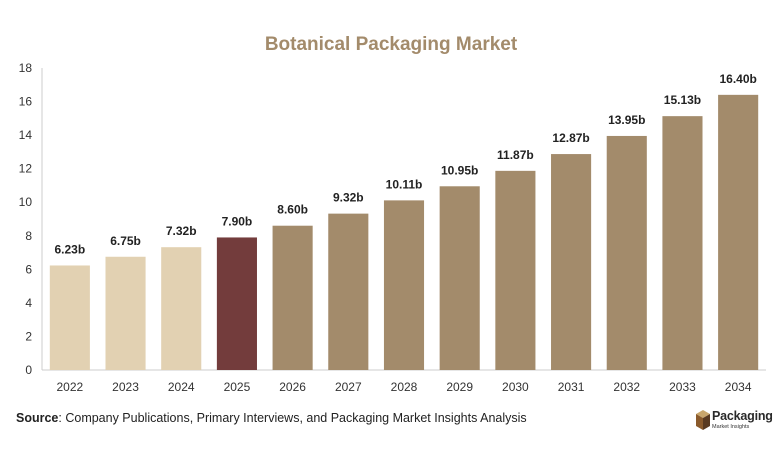 This screenshot has height=457, width=782. I want to click on bar-2032, so click(626, 252).